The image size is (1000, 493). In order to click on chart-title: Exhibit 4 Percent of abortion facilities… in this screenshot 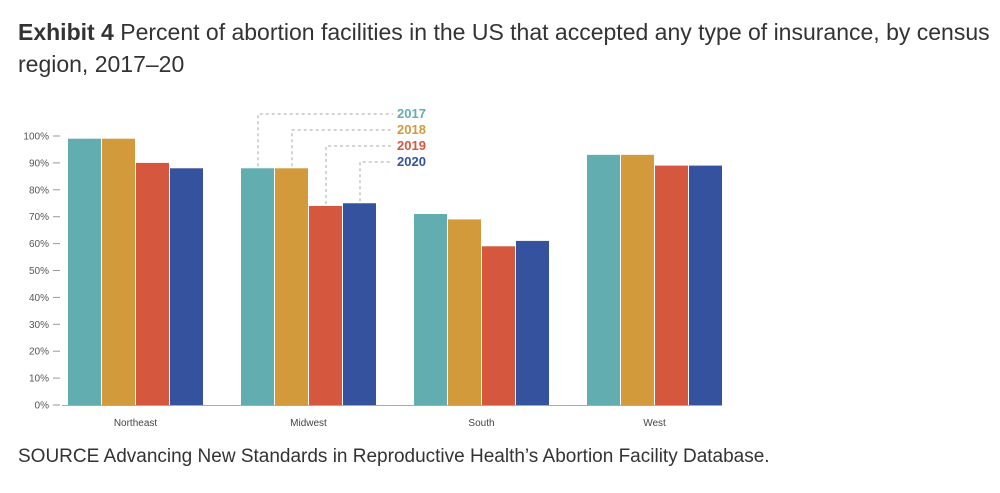, I will do `click(505, 48)`.